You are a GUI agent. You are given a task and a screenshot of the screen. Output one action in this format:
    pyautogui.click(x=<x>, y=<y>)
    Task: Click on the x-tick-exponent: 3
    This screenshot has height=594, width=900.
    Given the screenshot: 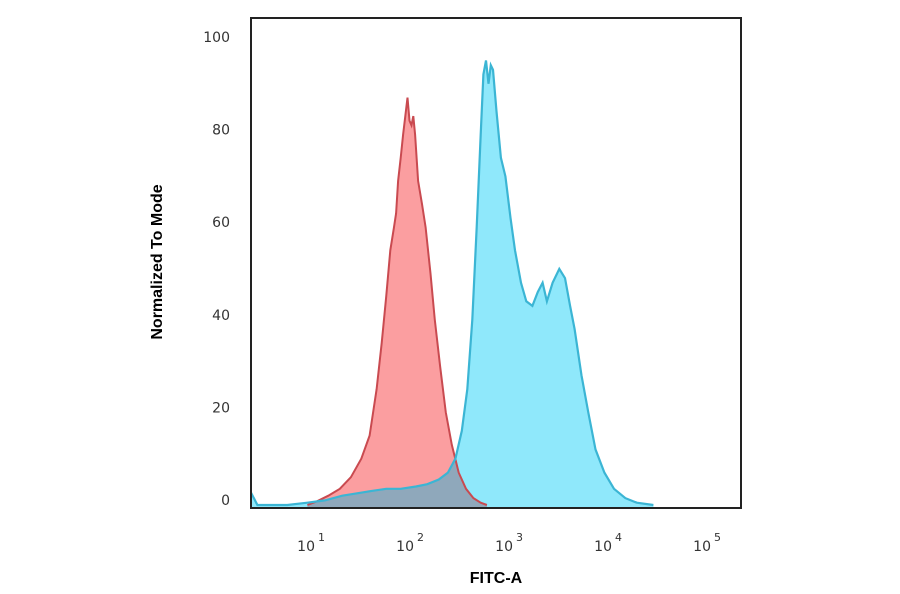 What is the action you would take?
    pyautogui.click(x=519, y=537)
    